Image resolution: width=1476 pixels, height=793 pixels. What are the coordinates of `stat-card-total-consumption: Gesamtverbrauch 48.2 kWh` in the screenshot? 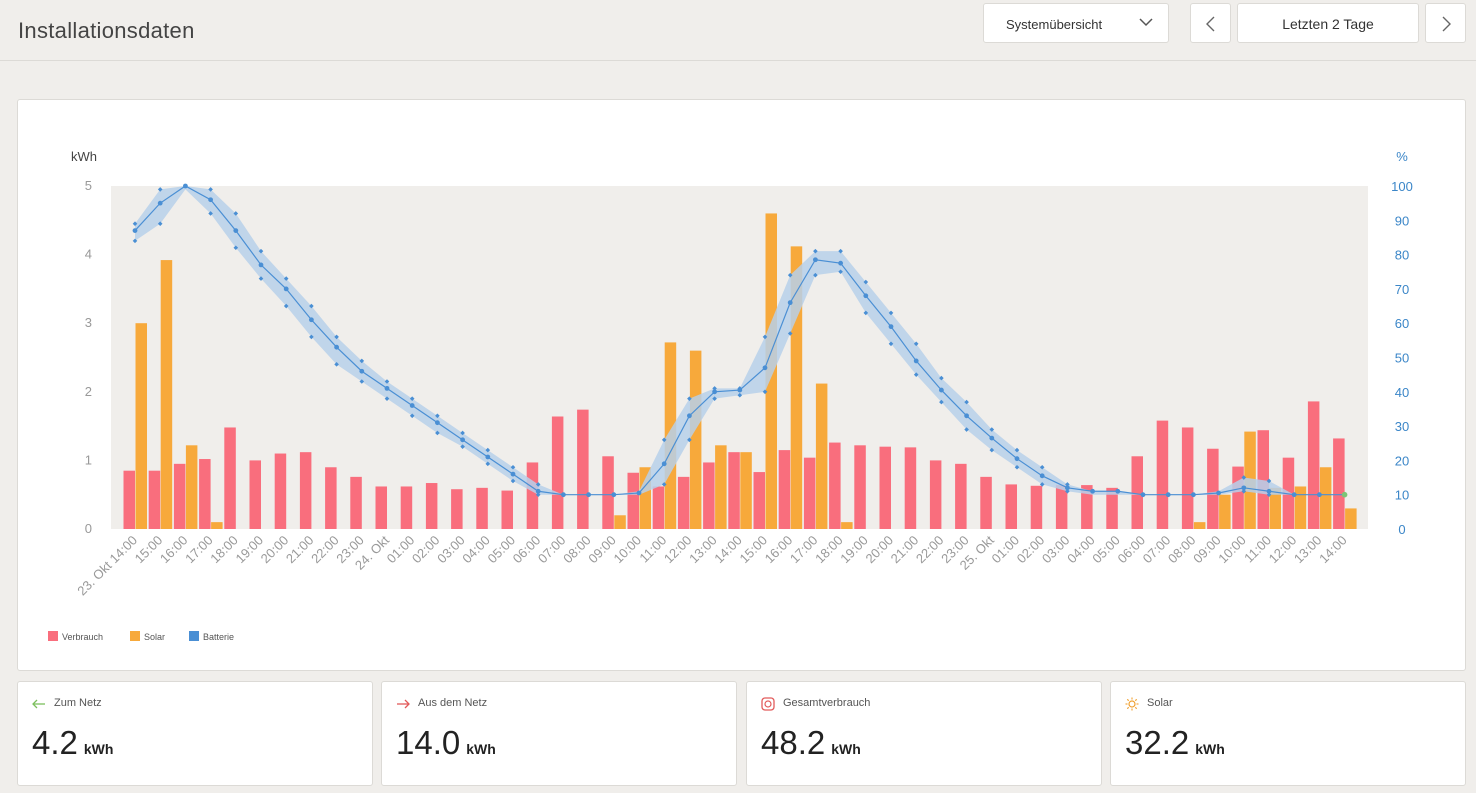 It's located at (924, 733).